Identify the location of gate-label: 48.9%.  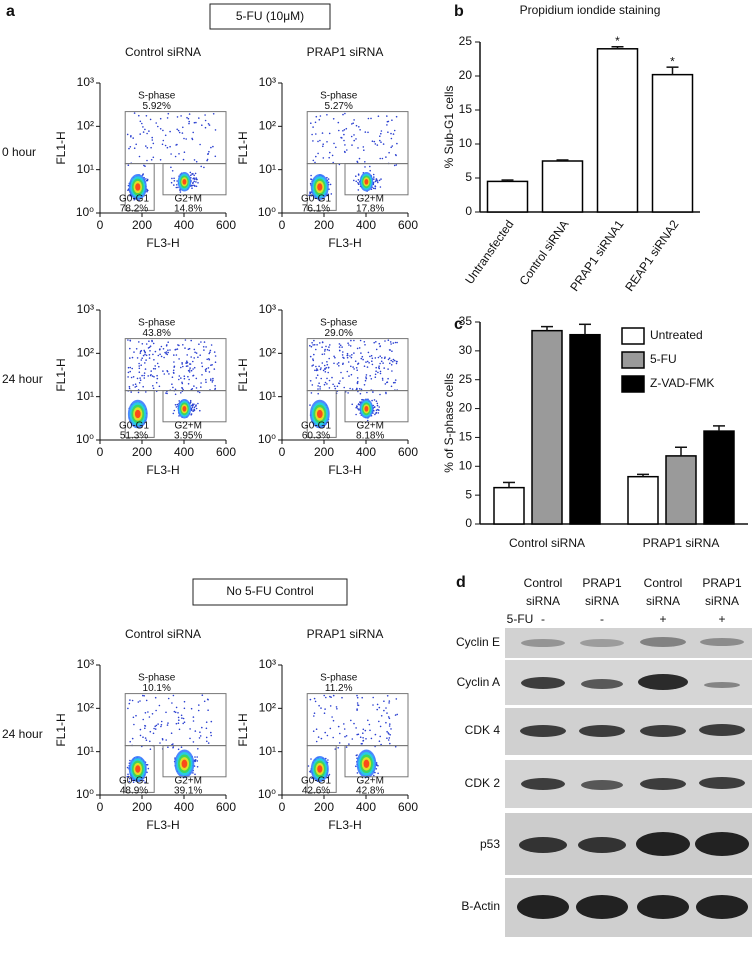
(134, 791).